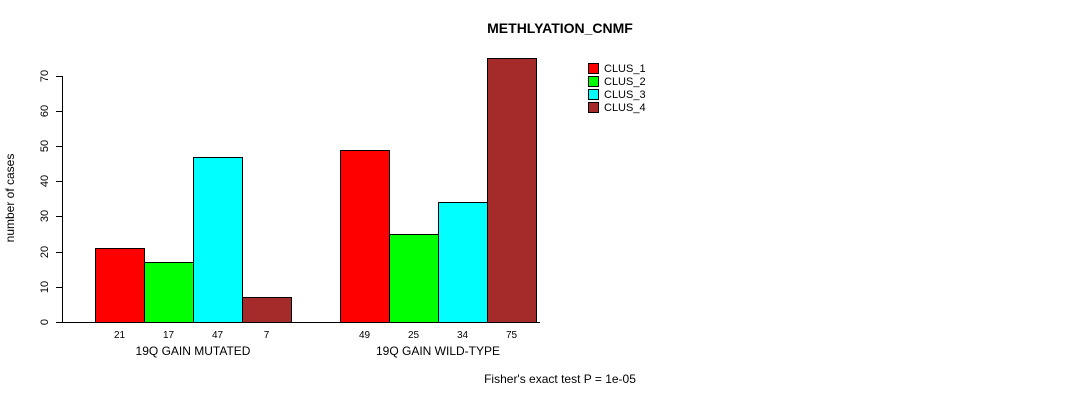 This screenshot has height=400, width=1090. I want to click on legend-item-clus_2: CLUS_2, so click(617, 81).